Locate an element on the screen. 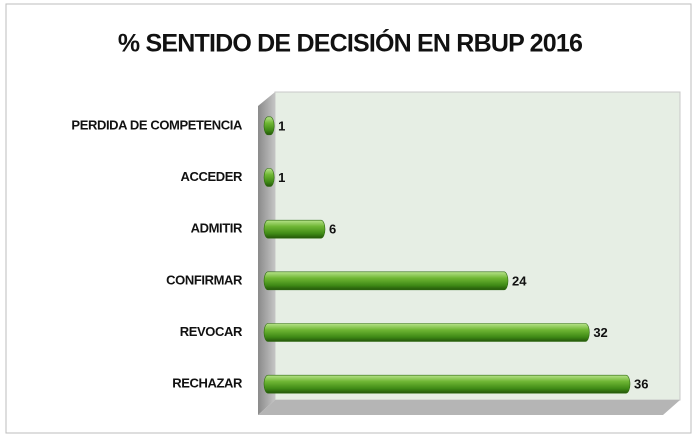 The width and height of the screenshot is (697, 437). side-wall is located at coordinates (266, 253).